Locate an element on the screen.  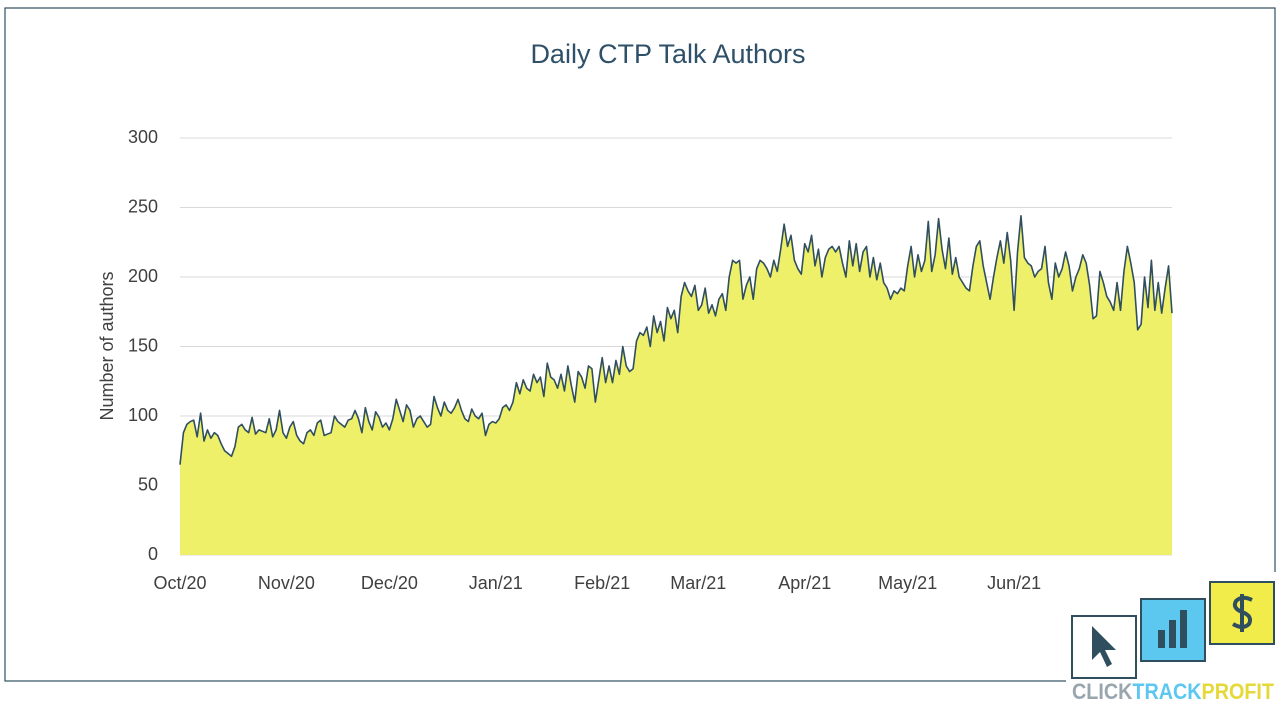
y-tick-label: 100 is located at coordinates (143, 415).